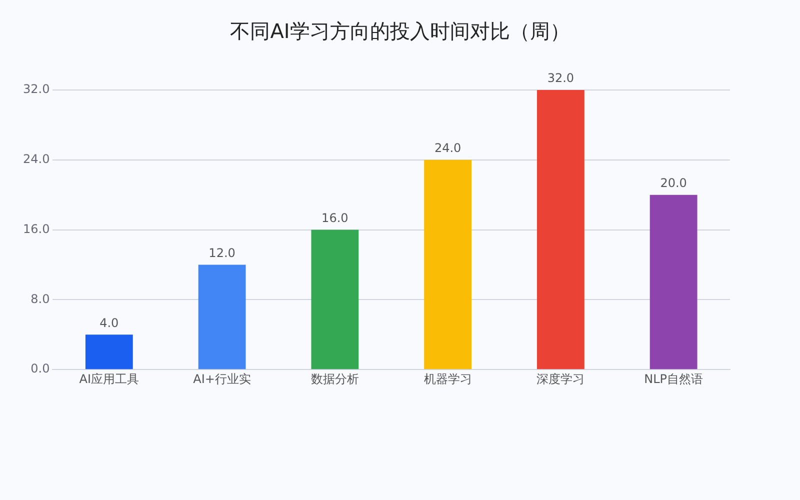 This screenshot has height=500, width=800. Describe the element at coordinates (400, 31) in the screenshot. I see `chart-title: 不同AI学习方向的投入时间对比（周）` at that location.